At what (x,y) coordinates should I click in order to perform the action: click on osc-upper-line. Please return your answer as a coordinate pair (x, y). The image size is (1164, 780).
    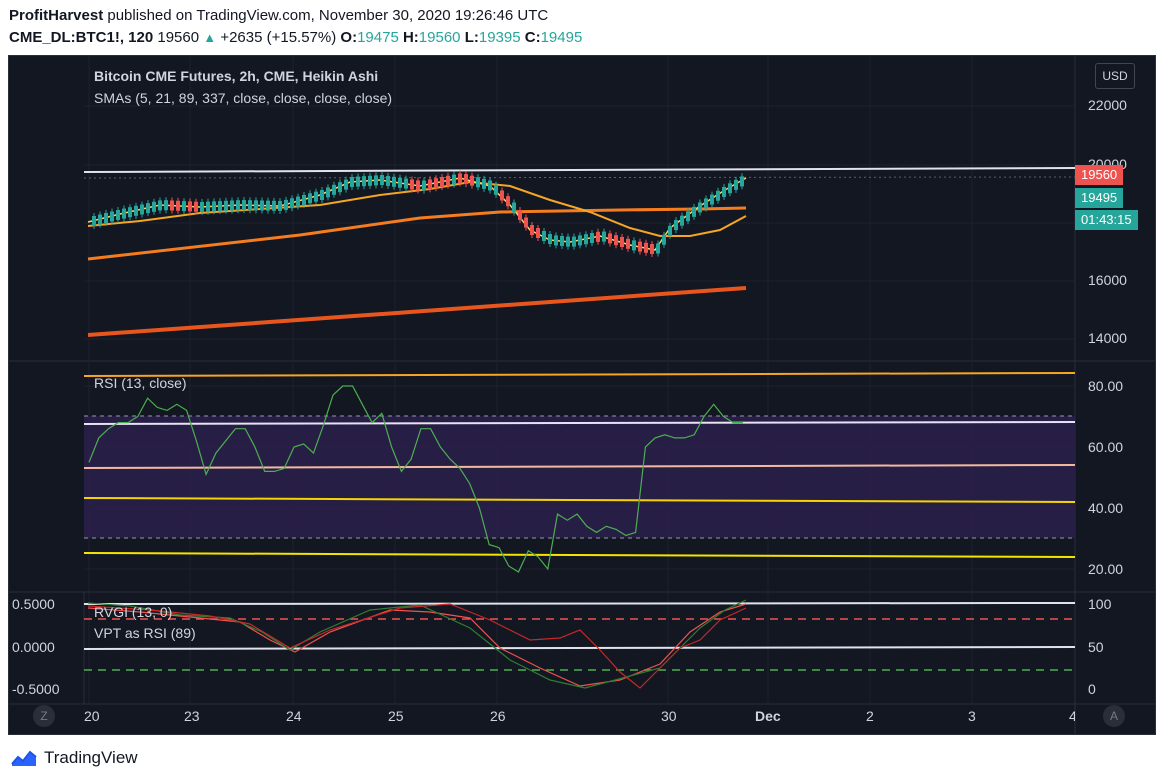
    Looking at the image, I should click on (579, 603).